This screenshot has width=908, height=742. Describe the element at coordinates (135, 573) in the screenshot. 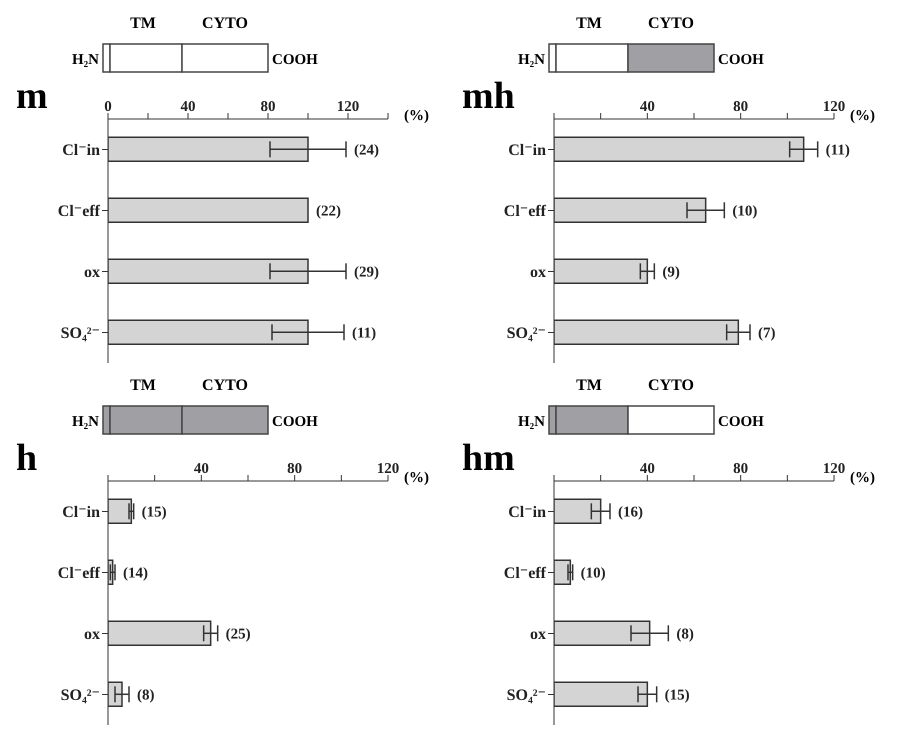

I see `annotation: (14)` at that location.